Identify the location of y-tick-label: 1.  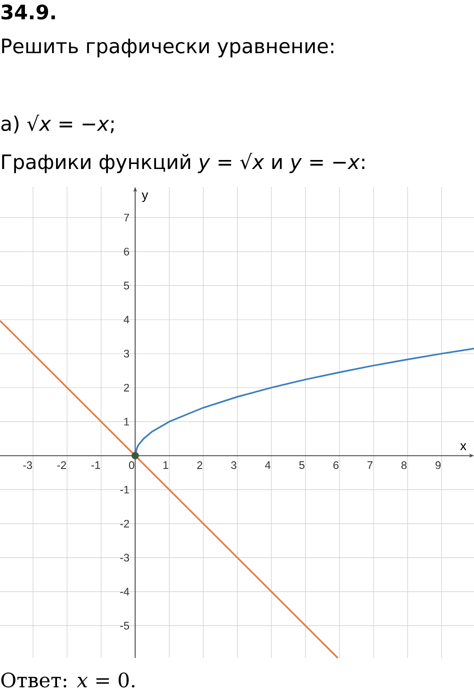
(127, 422).